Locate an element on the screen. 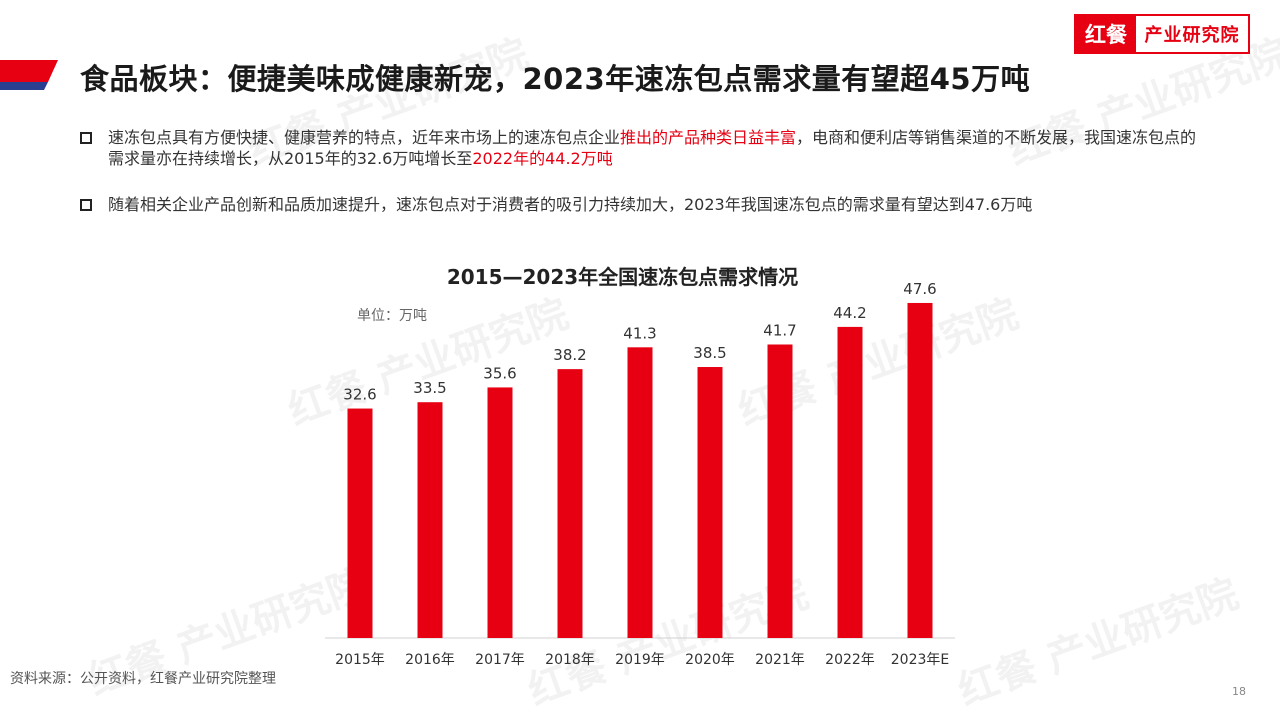 Image resolution: width=1280 pixels, height=720 pixels. x-tick-label: 2023年E is located at coordinates (920, 660).